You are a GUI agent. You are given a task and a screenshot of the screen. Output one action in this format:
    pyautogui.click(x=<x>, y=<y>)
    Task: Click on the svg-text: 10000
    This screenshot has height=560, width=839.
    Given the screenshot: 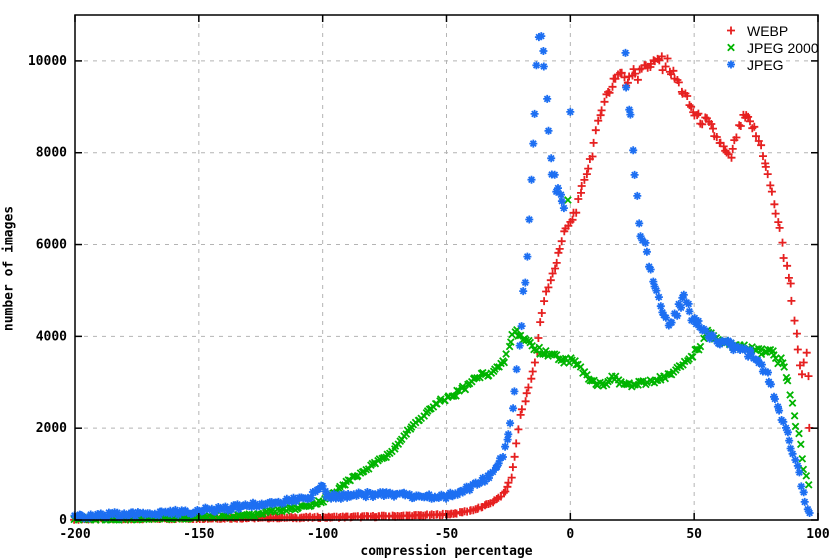 What is the action you would take?
    pyautogui.click(x=47, y=61)
    